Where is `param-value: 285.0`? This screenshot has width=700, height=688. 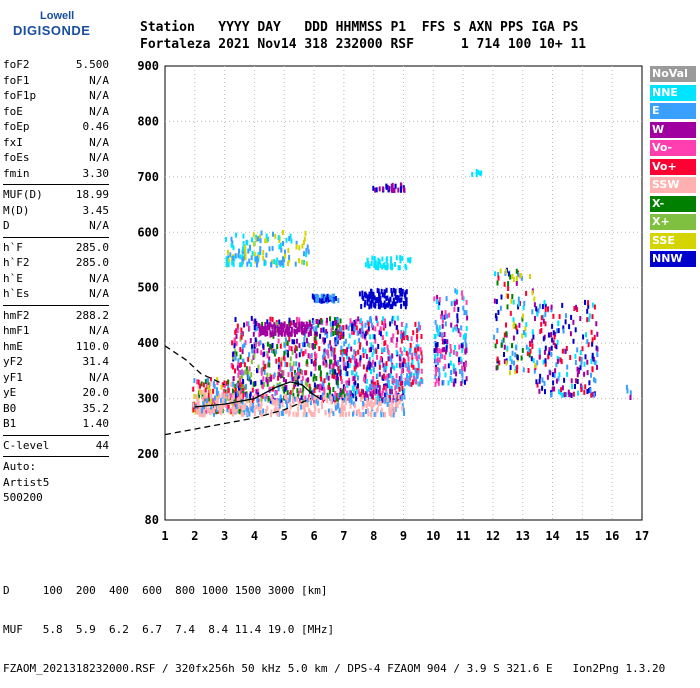
param-value: 285.0 is located at coordinates (92, 247).